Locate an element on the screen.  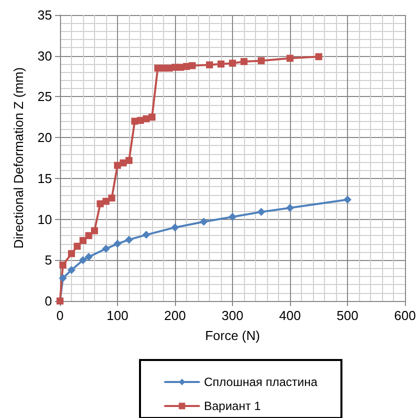
y-tick-label: 15 is located at coordinates (45, 178).